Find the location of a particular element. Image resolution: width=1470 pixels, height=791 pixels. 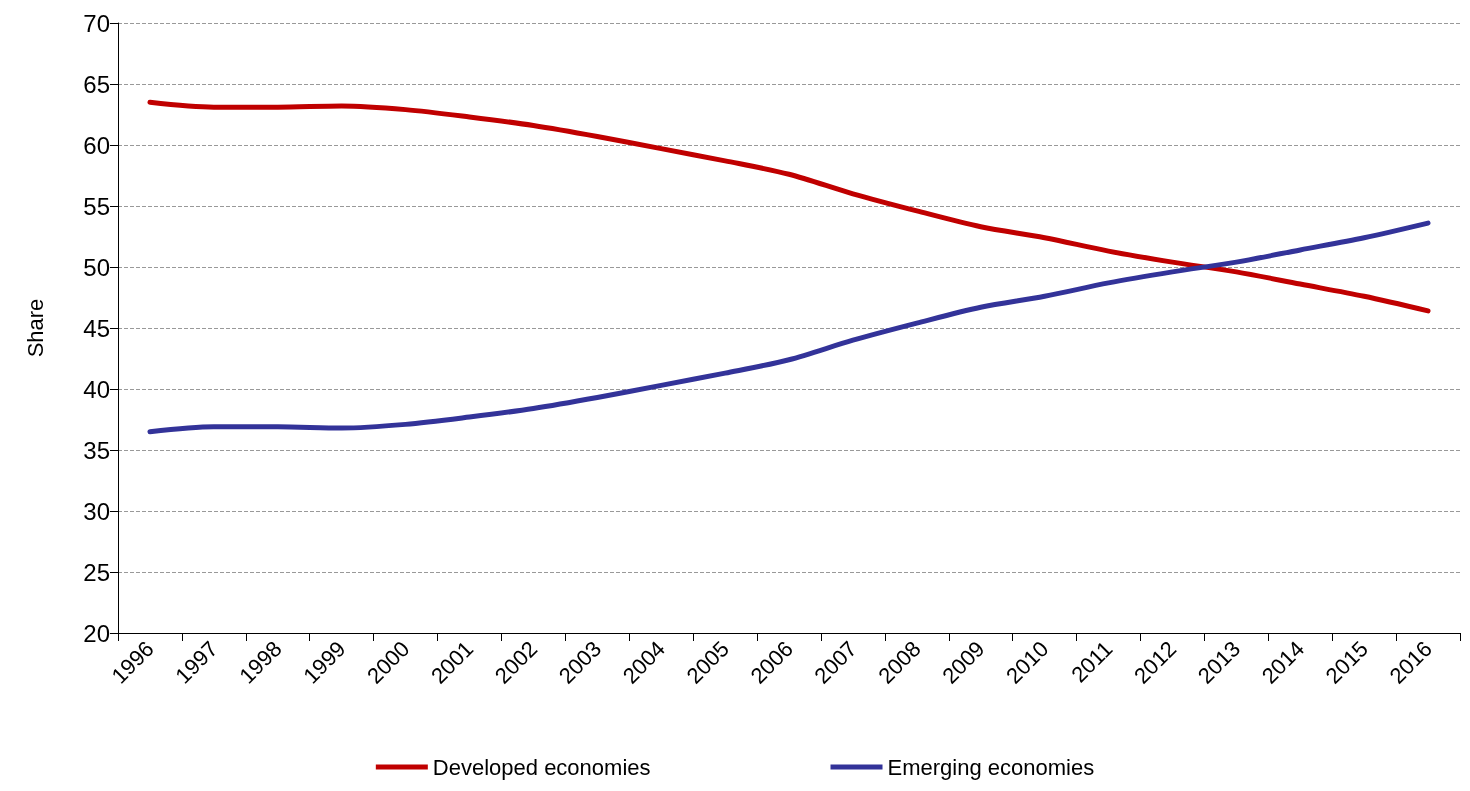

y-tick-label: 25 is located at coordinates (96, 572).